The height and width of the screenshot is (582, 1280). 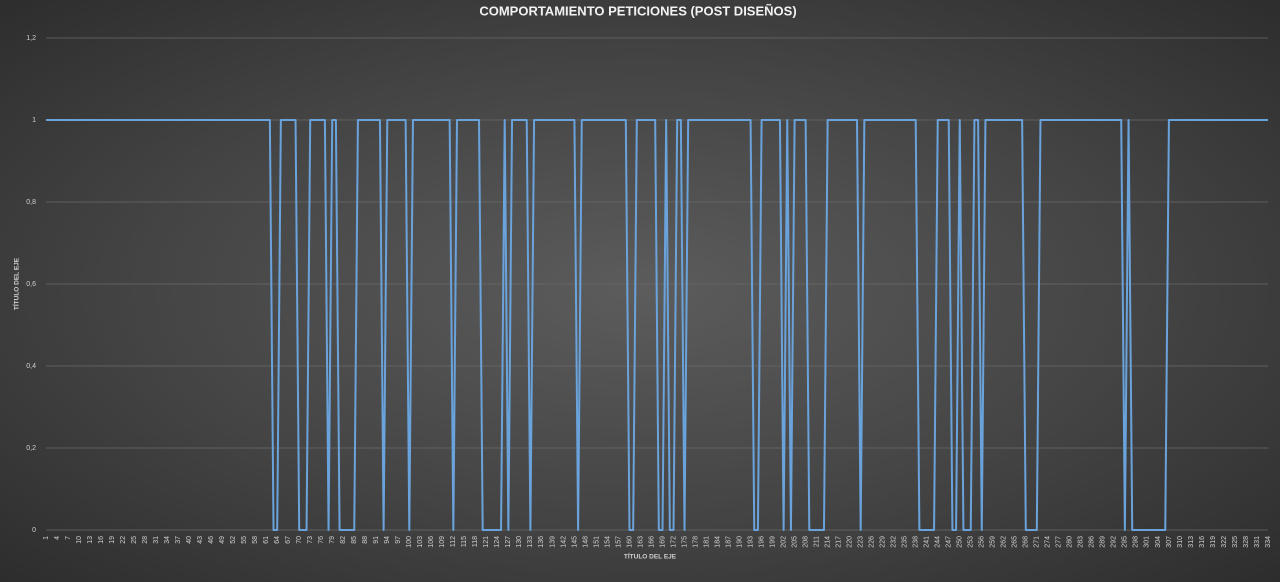 What do you see at coordinates (34, 530) in the screenshot?
I see `y-tick-label: 0` at bounding box center [34, 530].